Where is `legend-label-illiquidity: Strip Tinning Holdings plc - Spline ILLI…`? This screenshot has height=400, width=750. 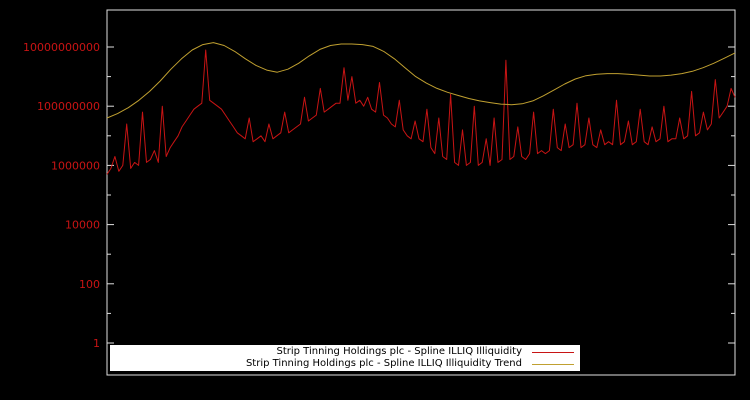
legend-label-illiquidity: Strip Tinning Holdings plc - Spline ILLI… is located at coordinates (399, 351).